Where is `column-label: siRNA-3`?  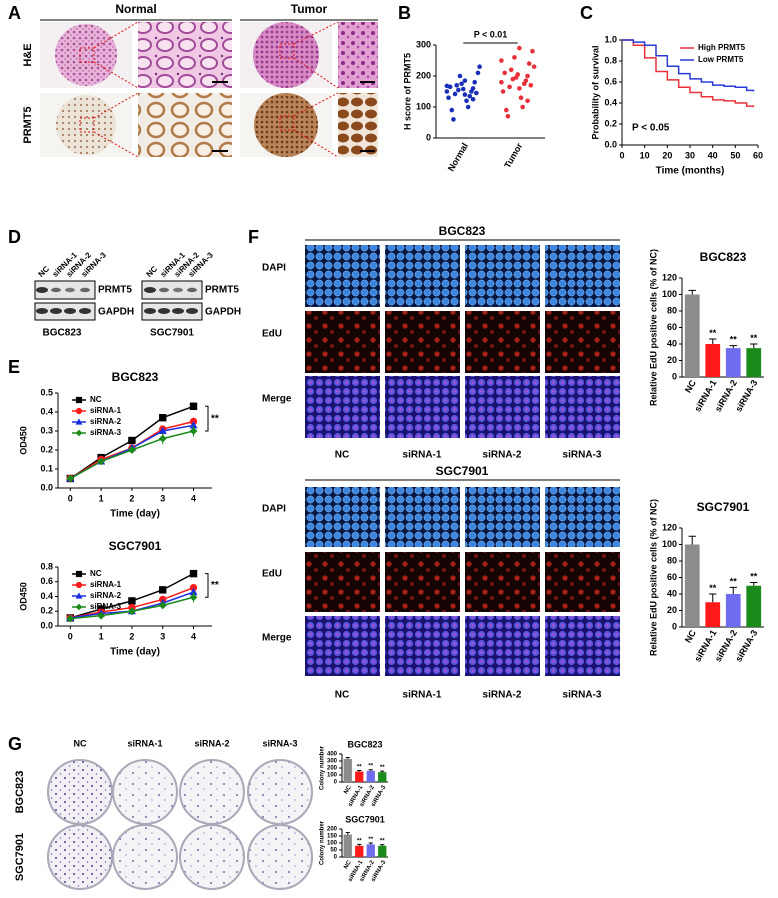 column-label: siRNA-3 is located at coordinates (582, 695).